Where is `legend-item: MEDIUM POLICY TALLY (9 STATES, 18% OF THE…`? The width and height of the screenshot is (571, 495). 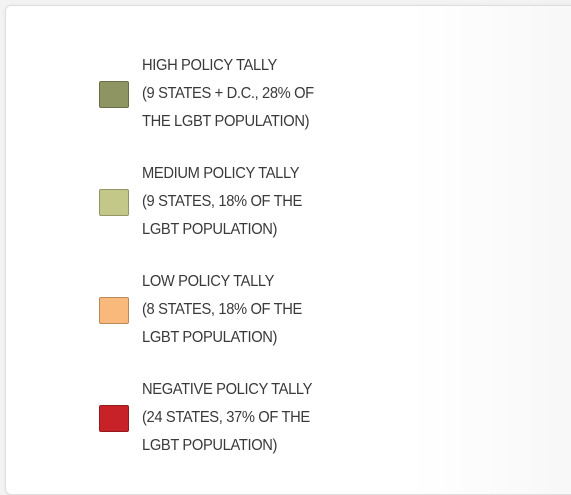
legend-item: MEDIUM POLICY TALLY (9 STATES, 18% OF THE… is located at coordinates (214, 202).